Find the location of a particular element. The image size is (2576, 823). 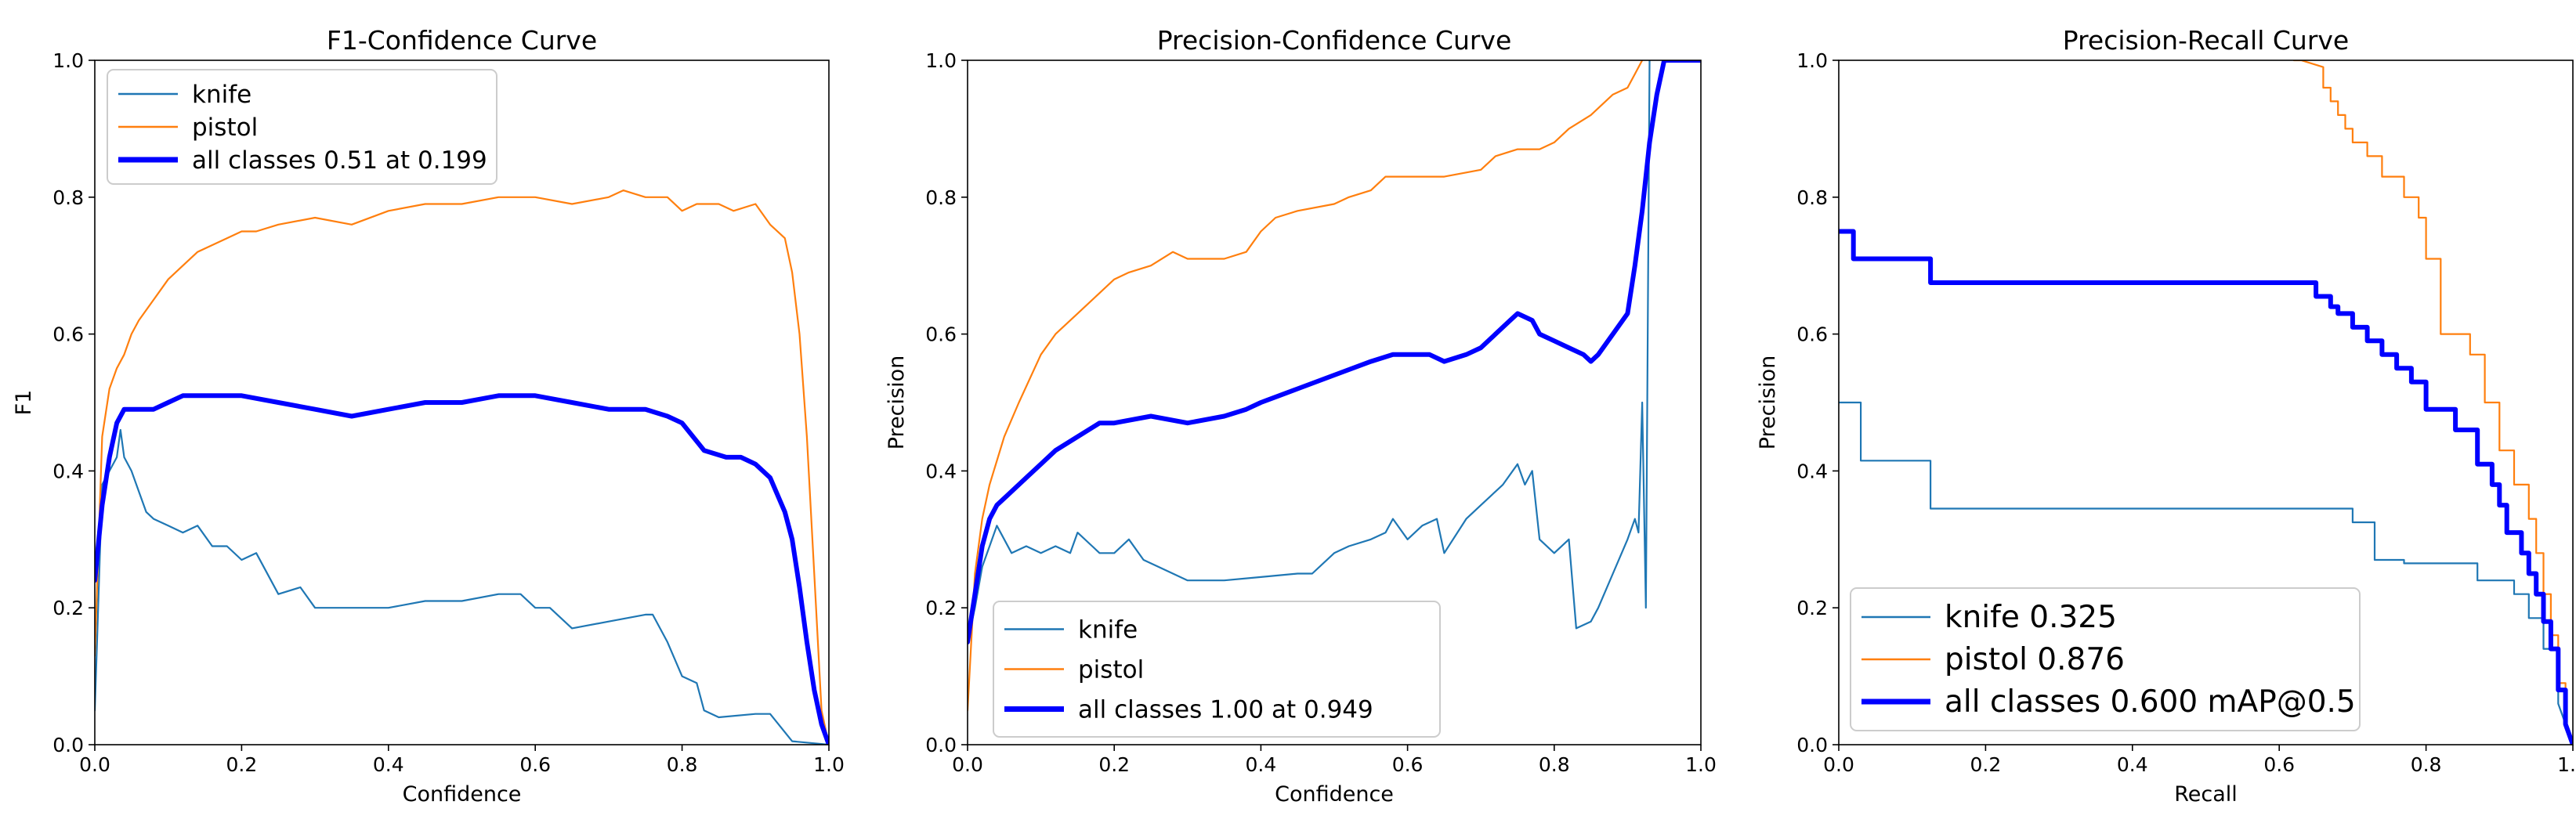

legend: knife pistol all classes 1.00 at 0.949 is located at coordinates (1217, 669).